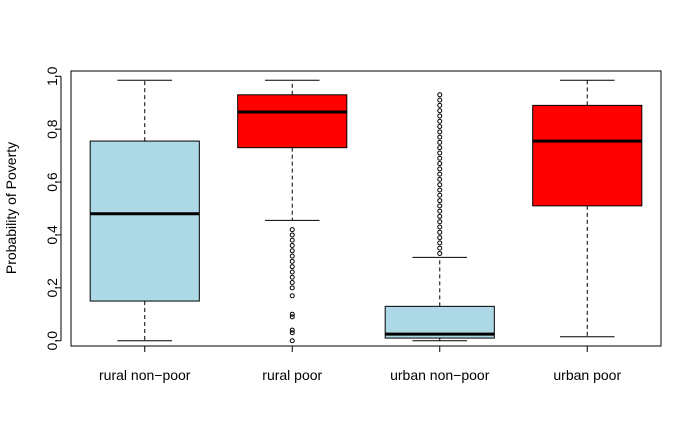  Describe the element at coordinates (292, 375) in the screenshot. I see `x-category-label: rural poor` at that location.